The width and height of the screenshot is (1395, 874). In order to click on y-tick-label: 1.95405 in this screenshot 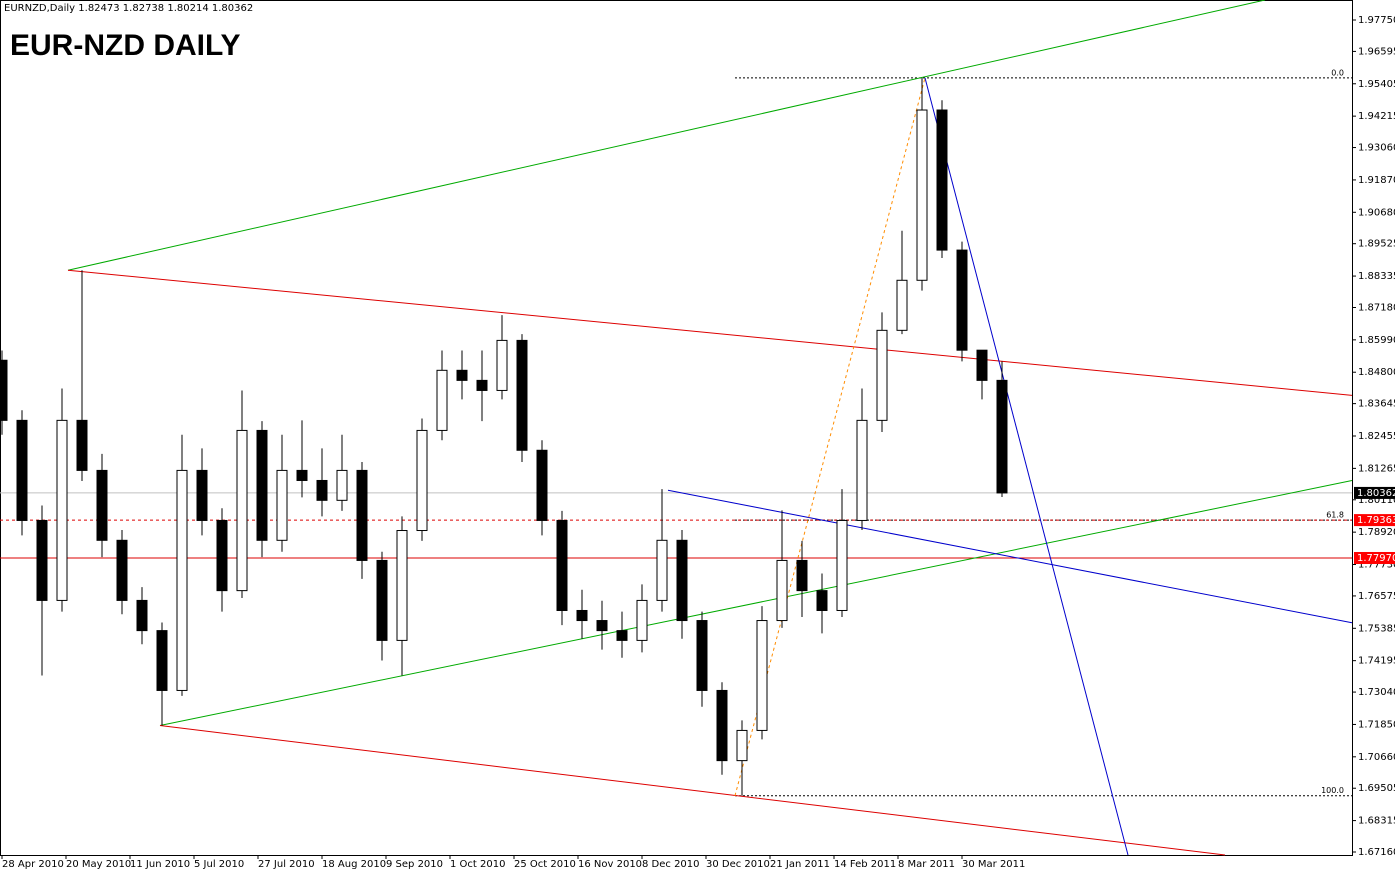, I will do `click(1376, 84)`.